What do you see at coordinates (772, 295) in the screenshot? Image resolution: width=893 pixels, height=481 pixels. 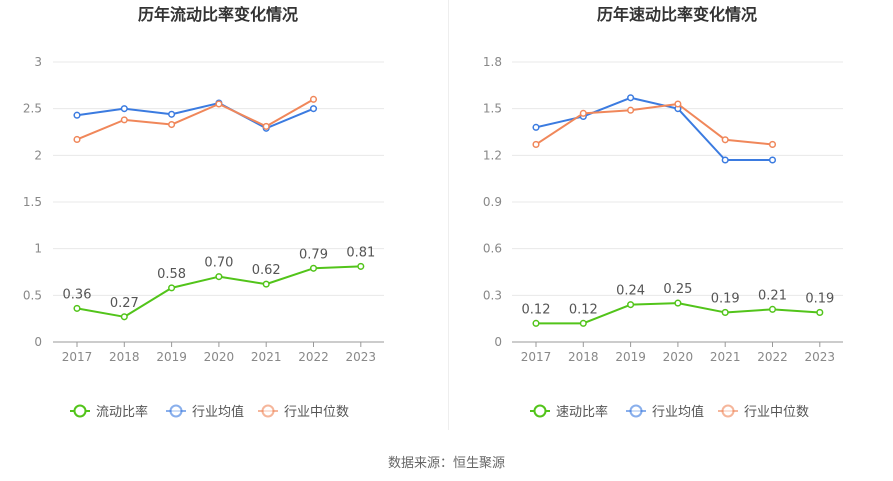 I see `data-label: 0.21` at bounding box center [772, 295].